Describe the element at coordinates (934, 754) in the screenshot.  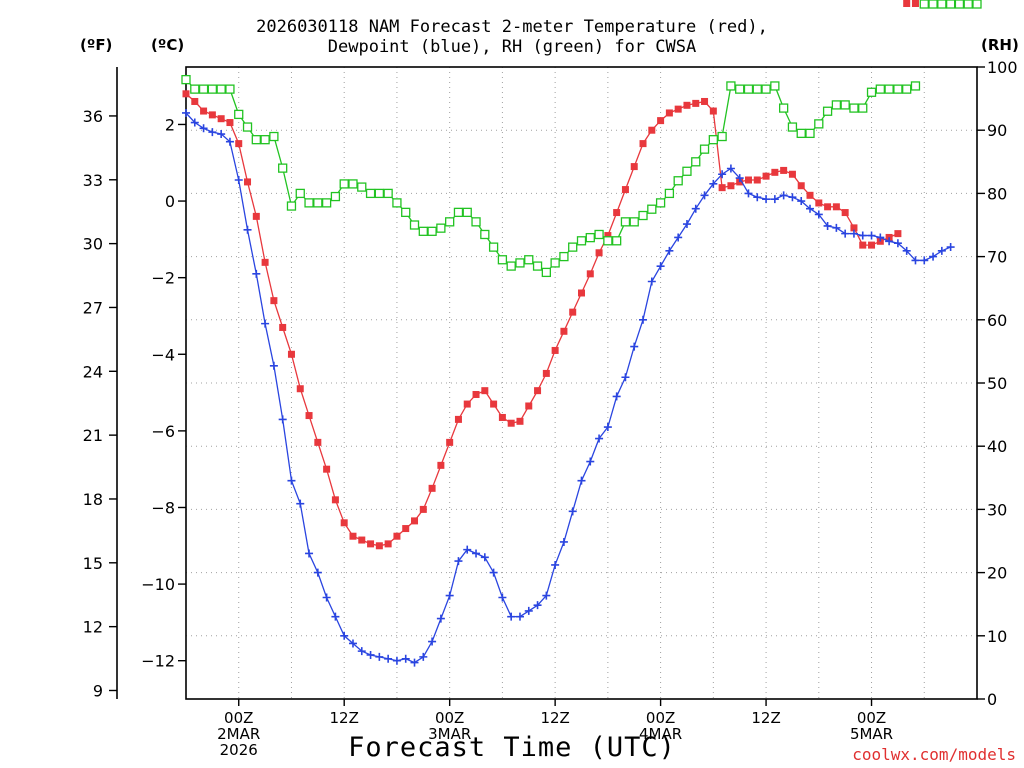
I see `source-credit: coolwx.com/models` at that location.